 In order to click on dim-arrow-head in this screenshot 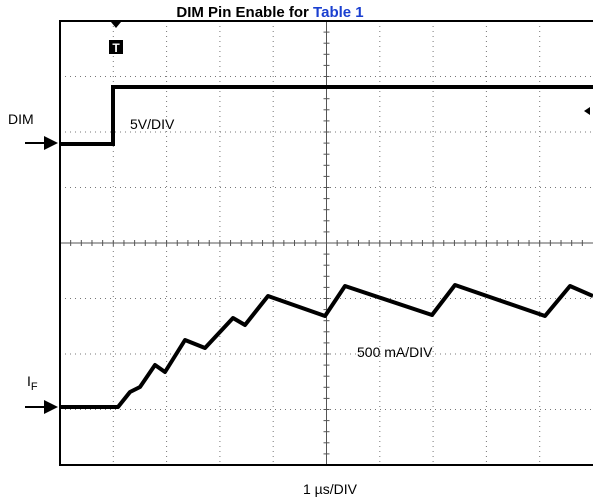, I will do `click(51, 143)`.